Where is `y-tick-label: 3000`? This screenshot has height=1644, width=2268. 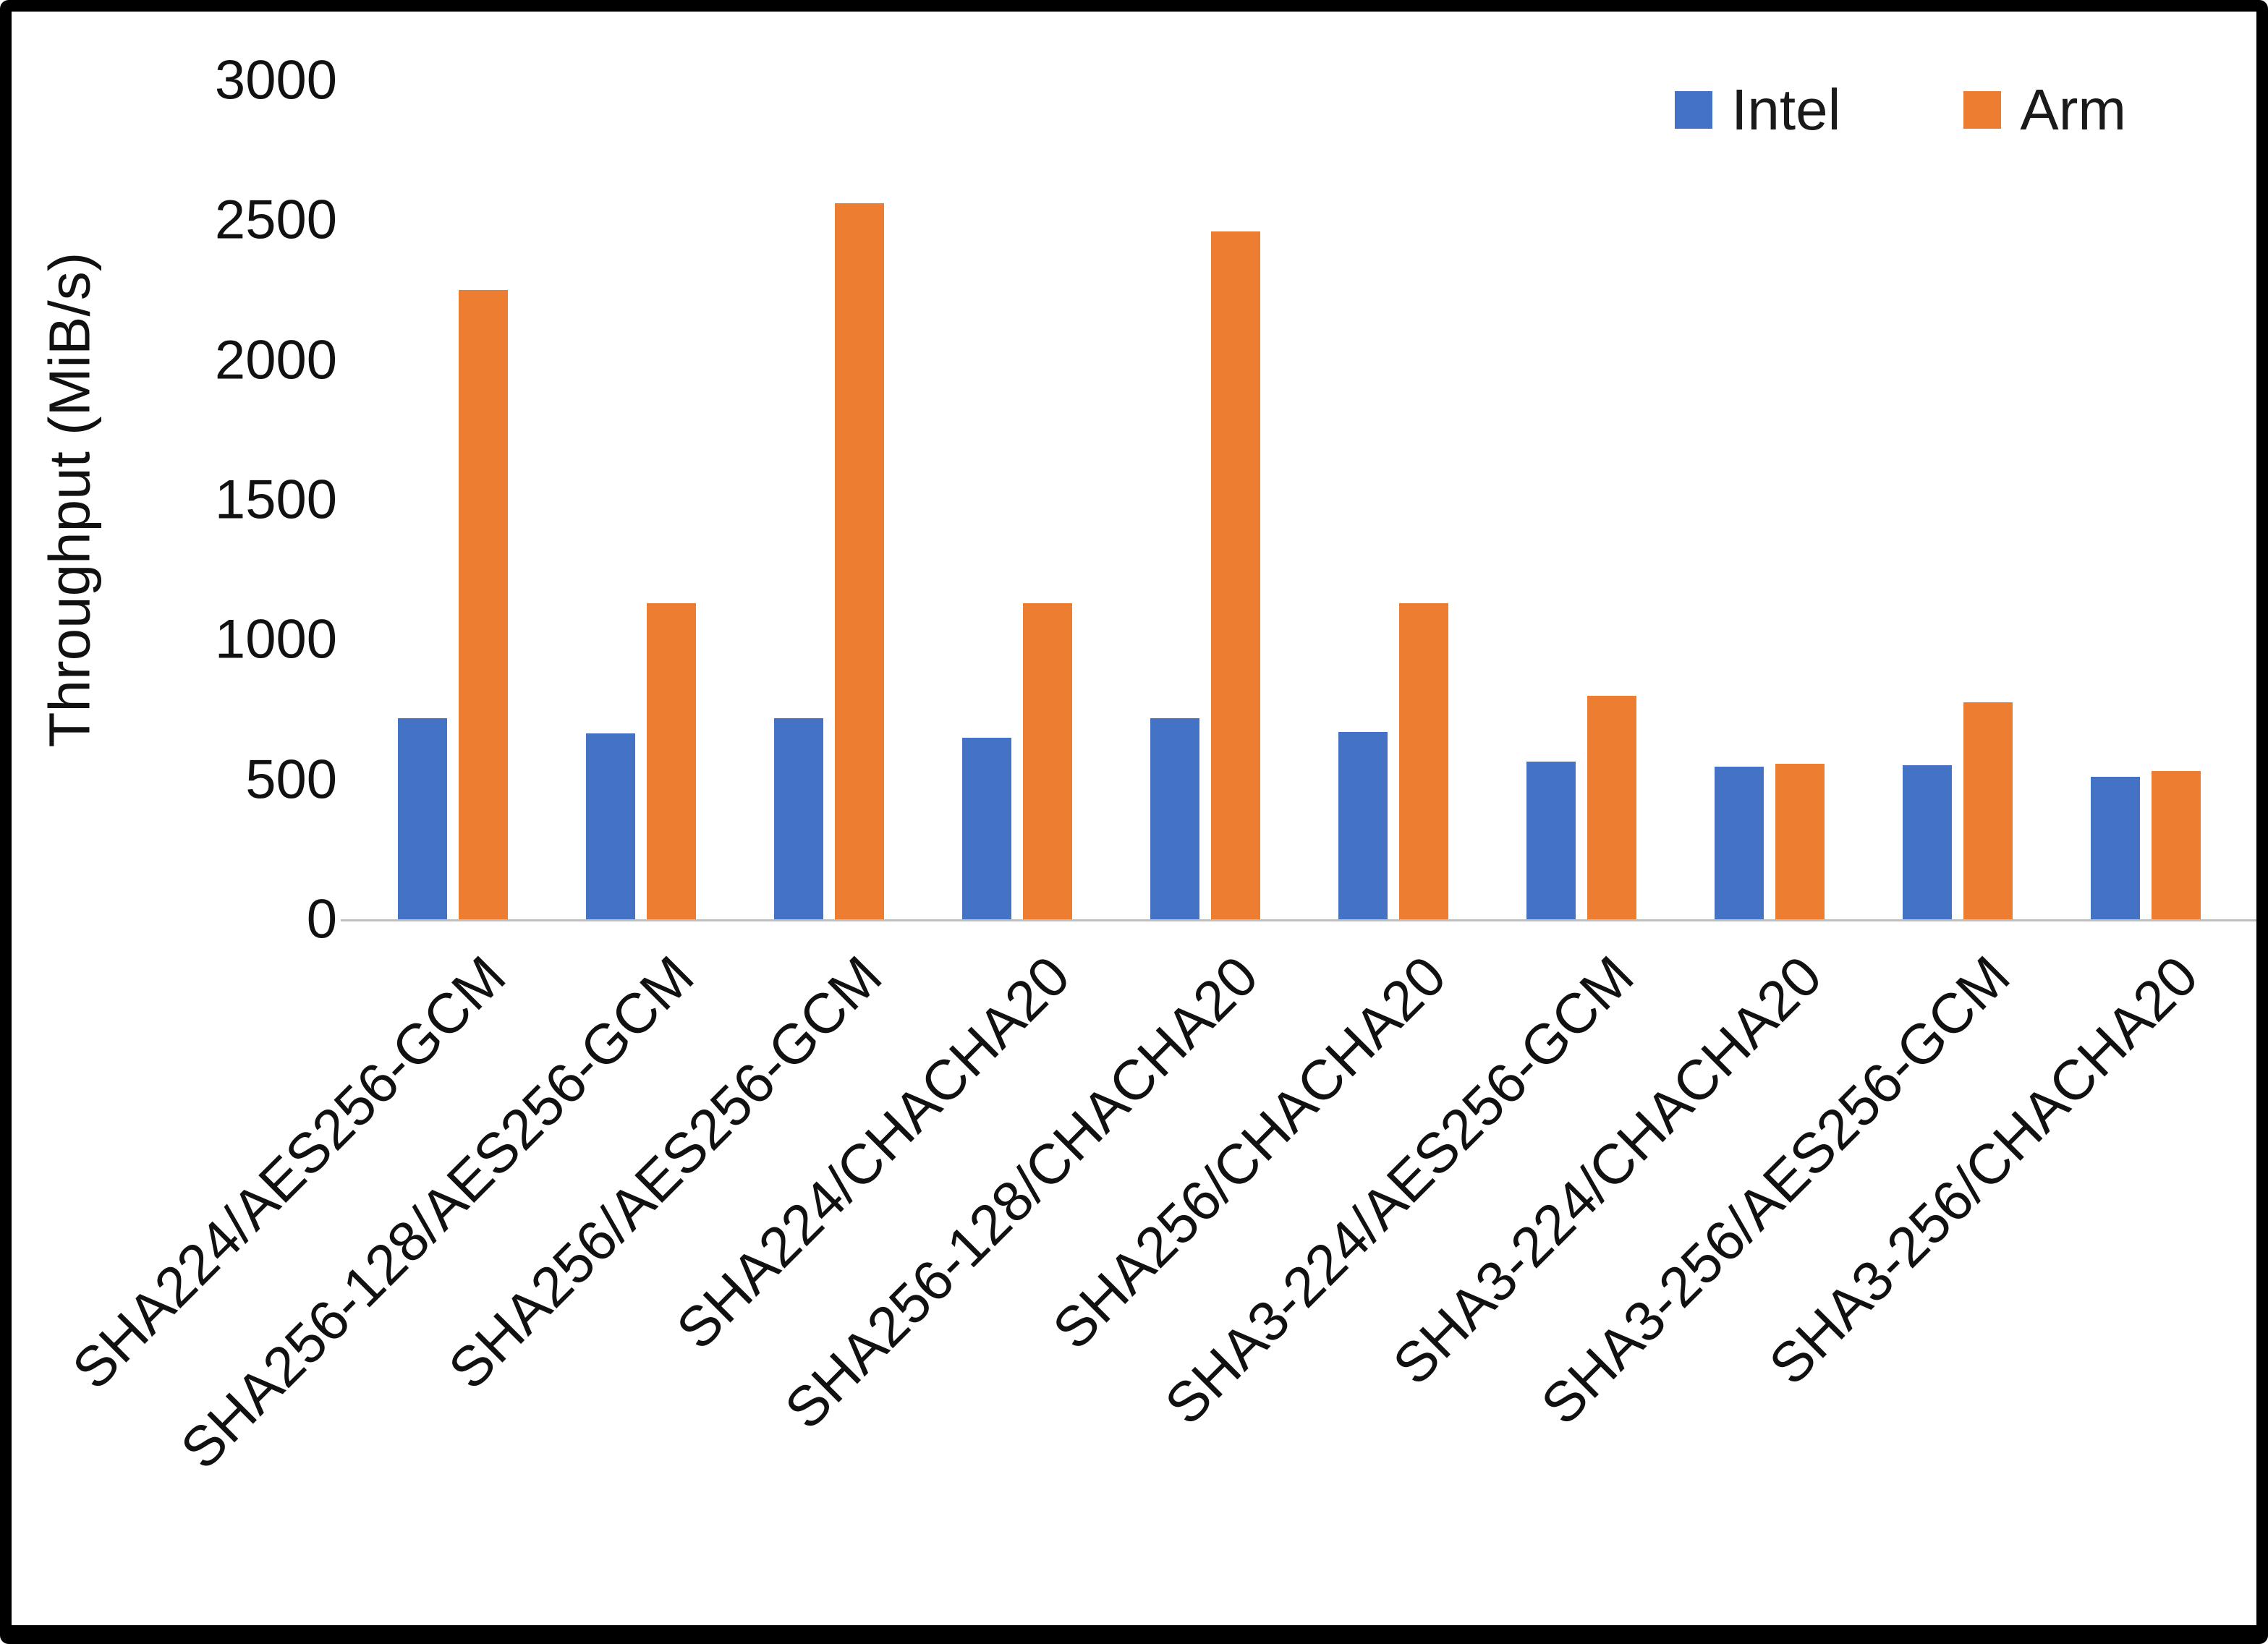
y-tick-label: 3000 is located at coordinates (275, 80).